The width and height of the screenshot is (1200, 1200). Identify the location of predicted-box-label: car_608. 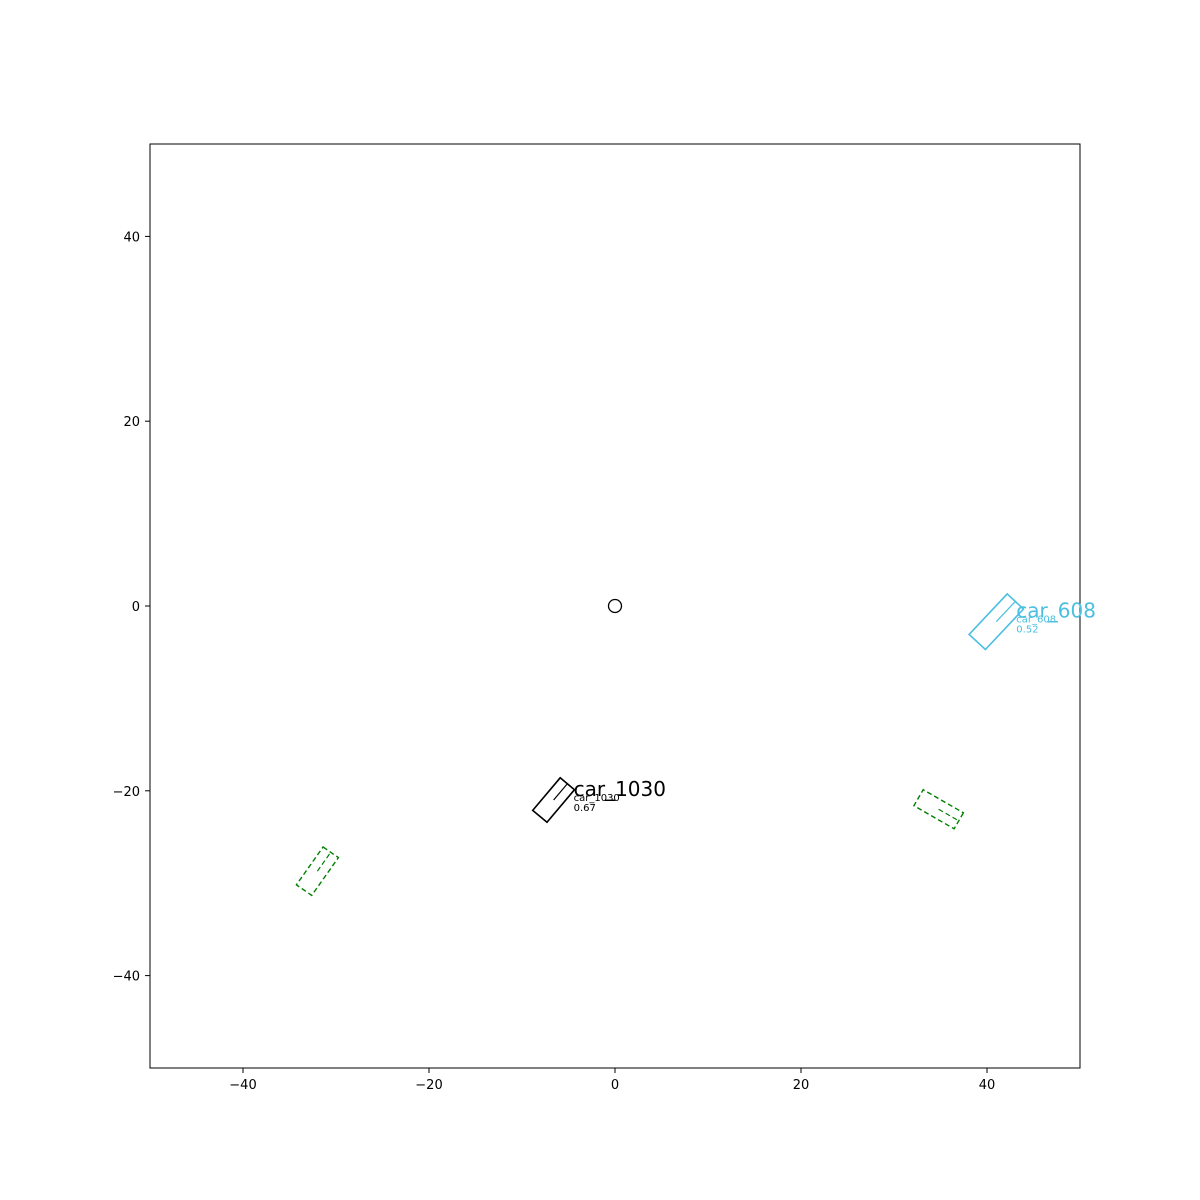
(1056, 611).